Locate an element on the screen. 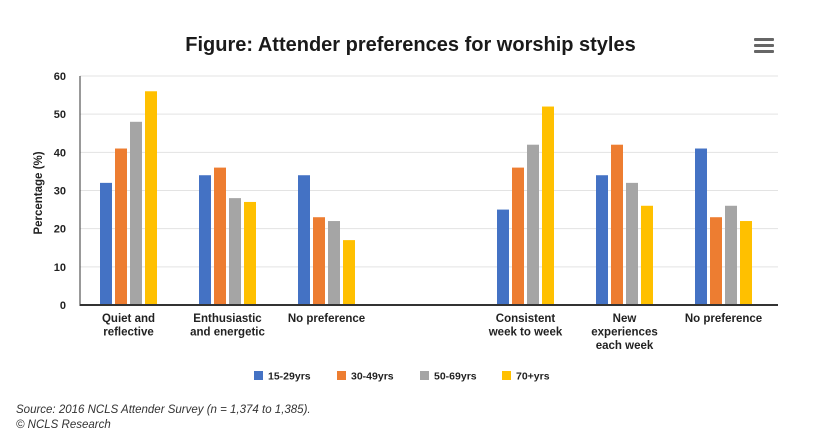 This screenshot has height=441, width=821. legend-label-50-69yrs: 50-69yrs is located at coordinates (455, 377).